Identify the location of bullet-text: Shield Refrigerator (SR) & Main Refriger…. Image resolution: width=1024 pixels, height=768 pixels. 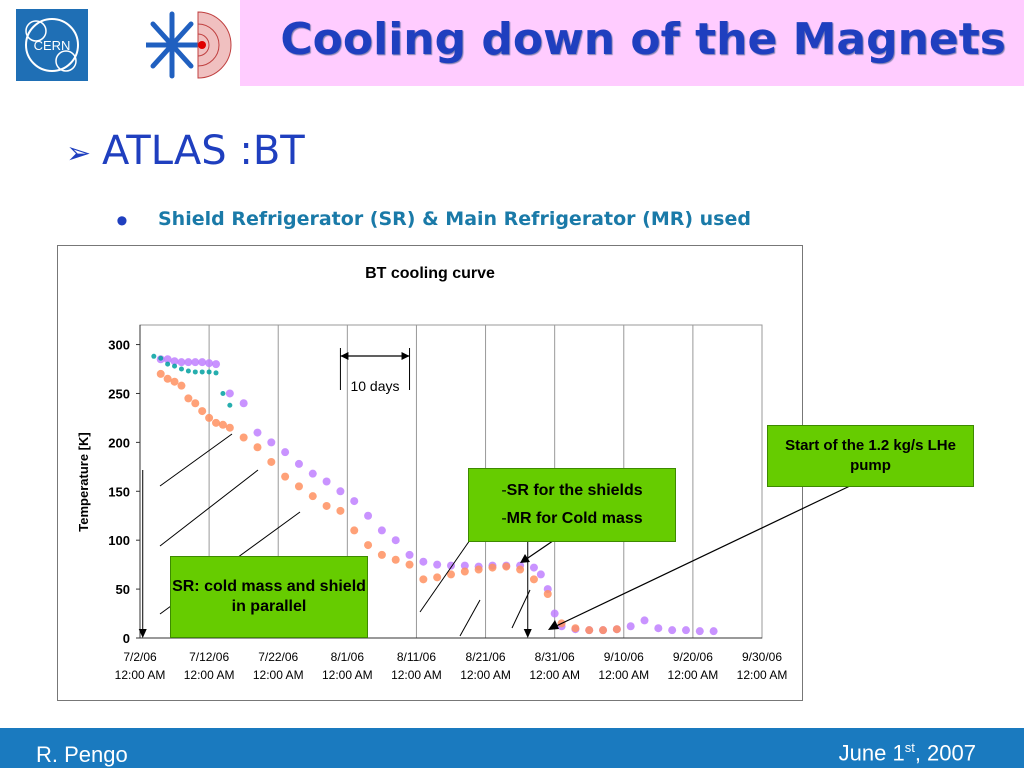
(454, 219).